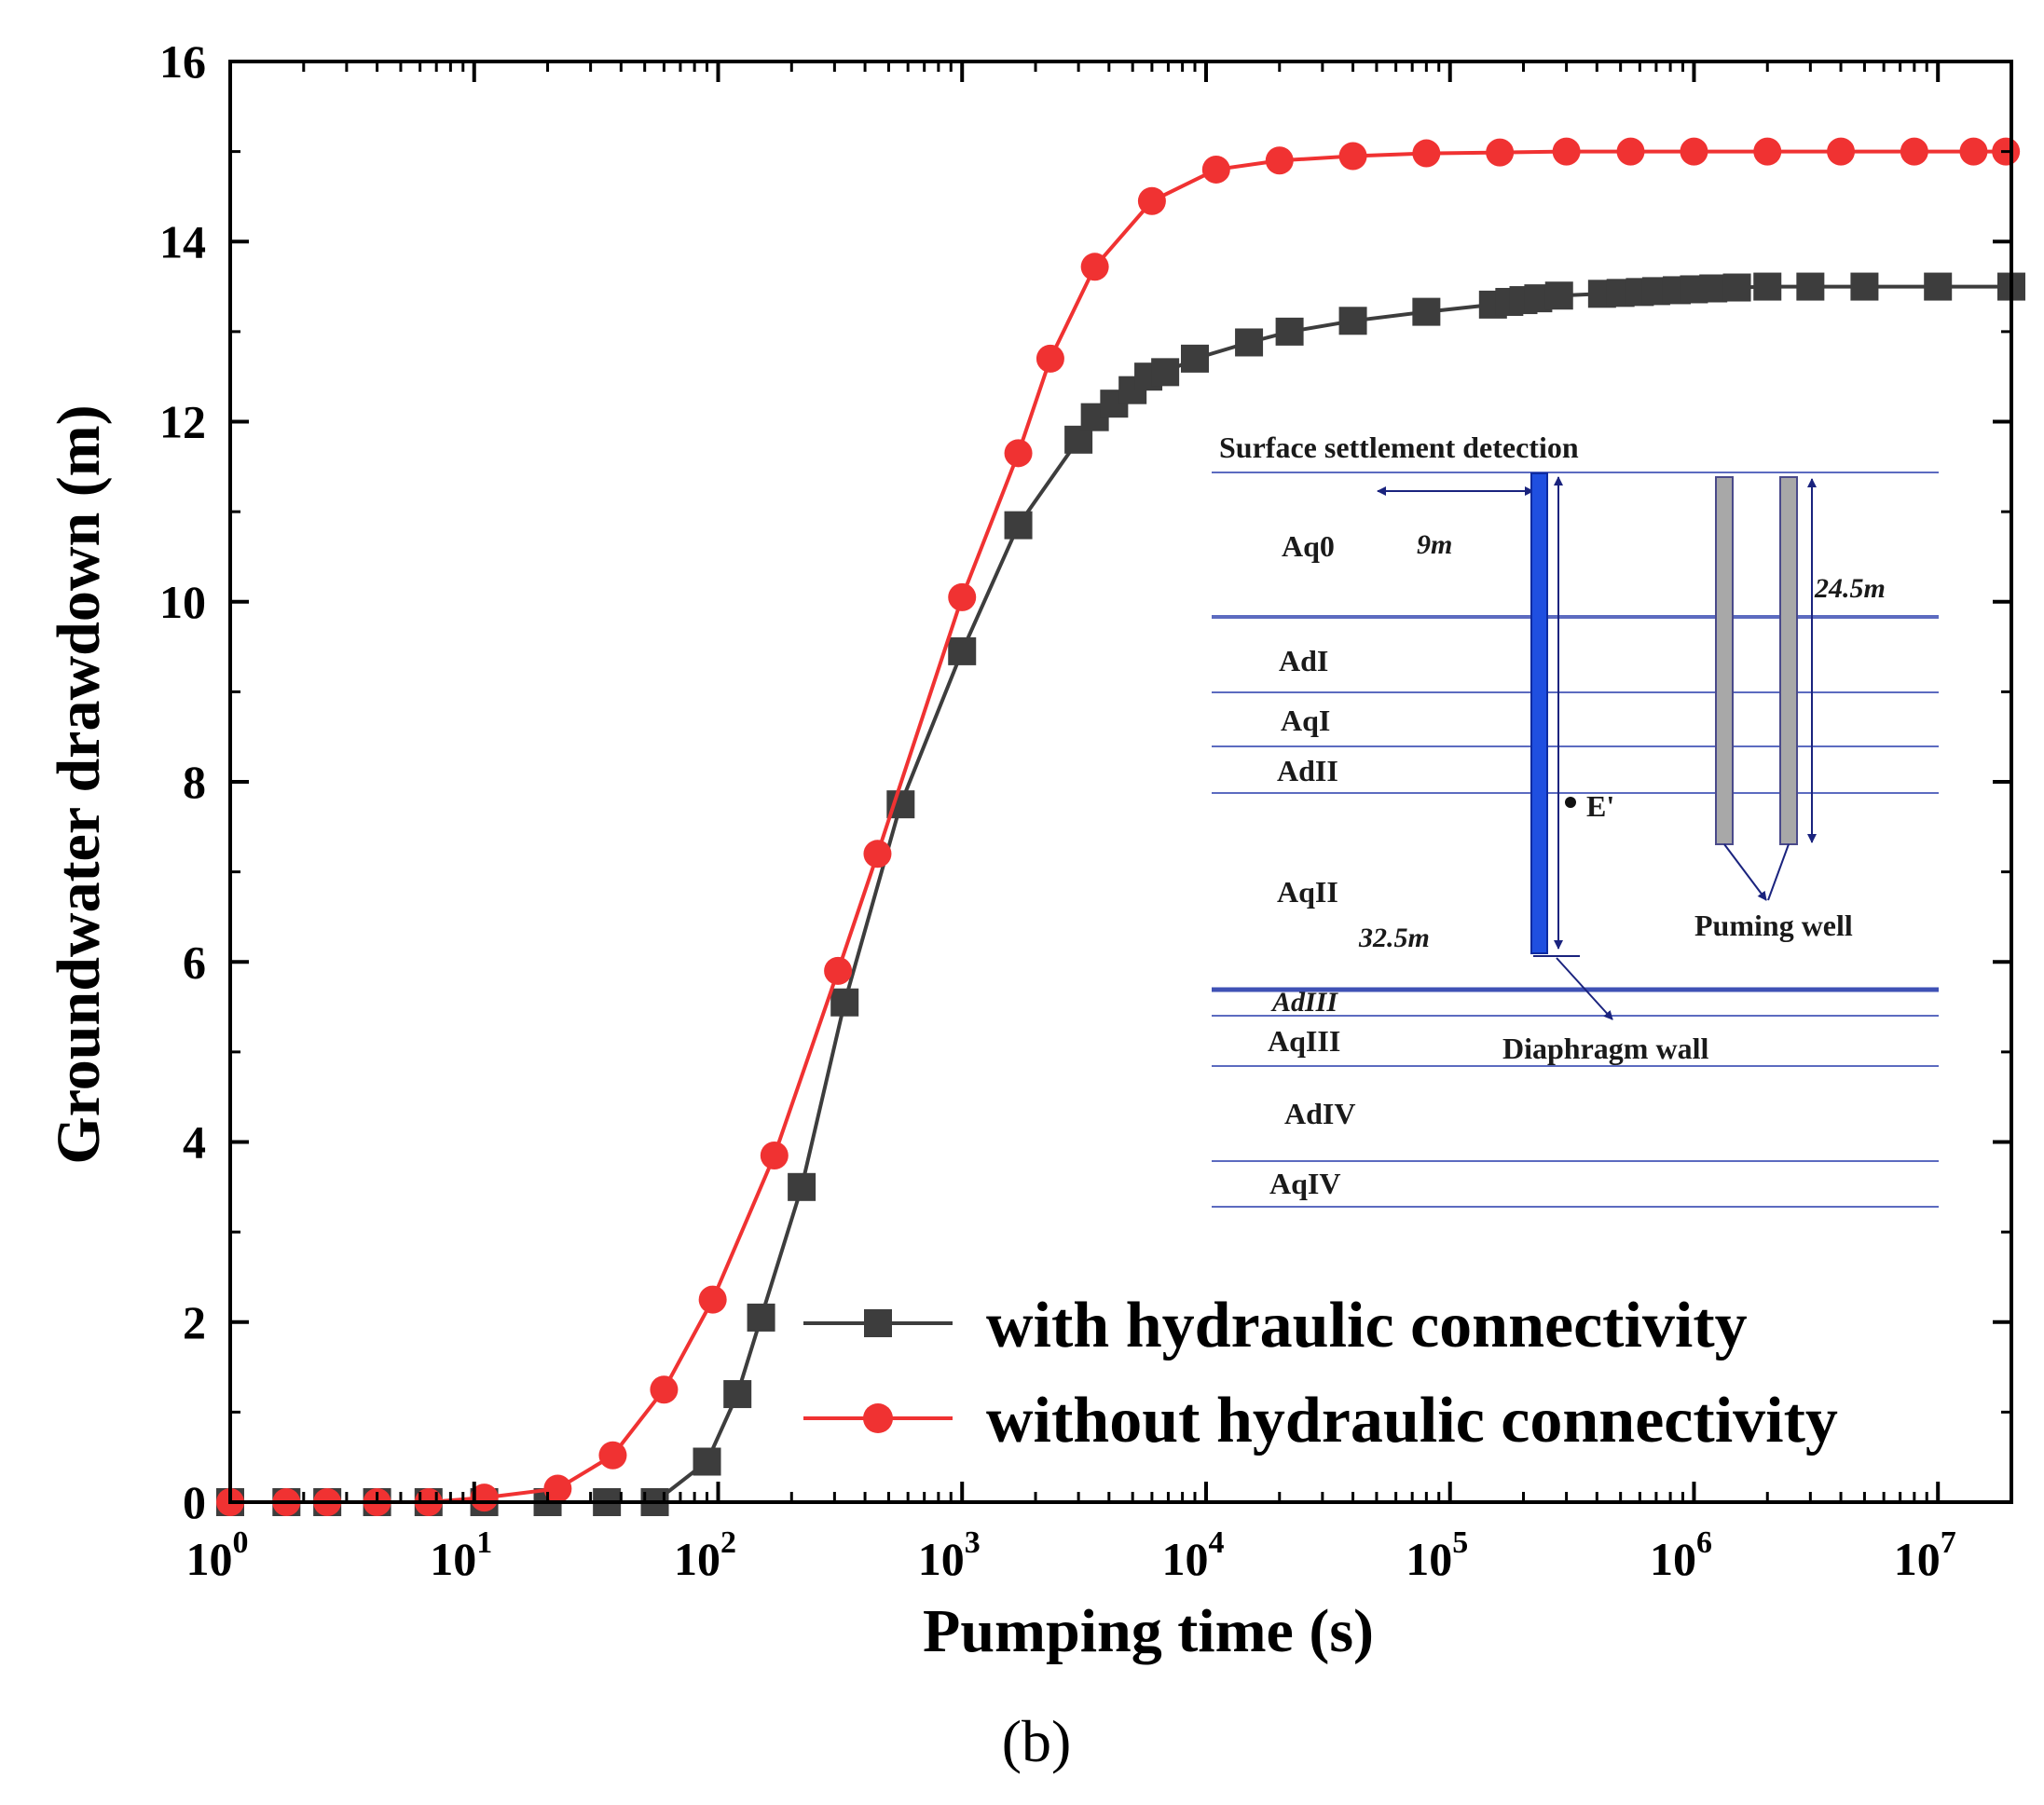  Describe the element at coordinates (194, 1502) in the screenshot. I see `y-tick-label: 0` at that location.